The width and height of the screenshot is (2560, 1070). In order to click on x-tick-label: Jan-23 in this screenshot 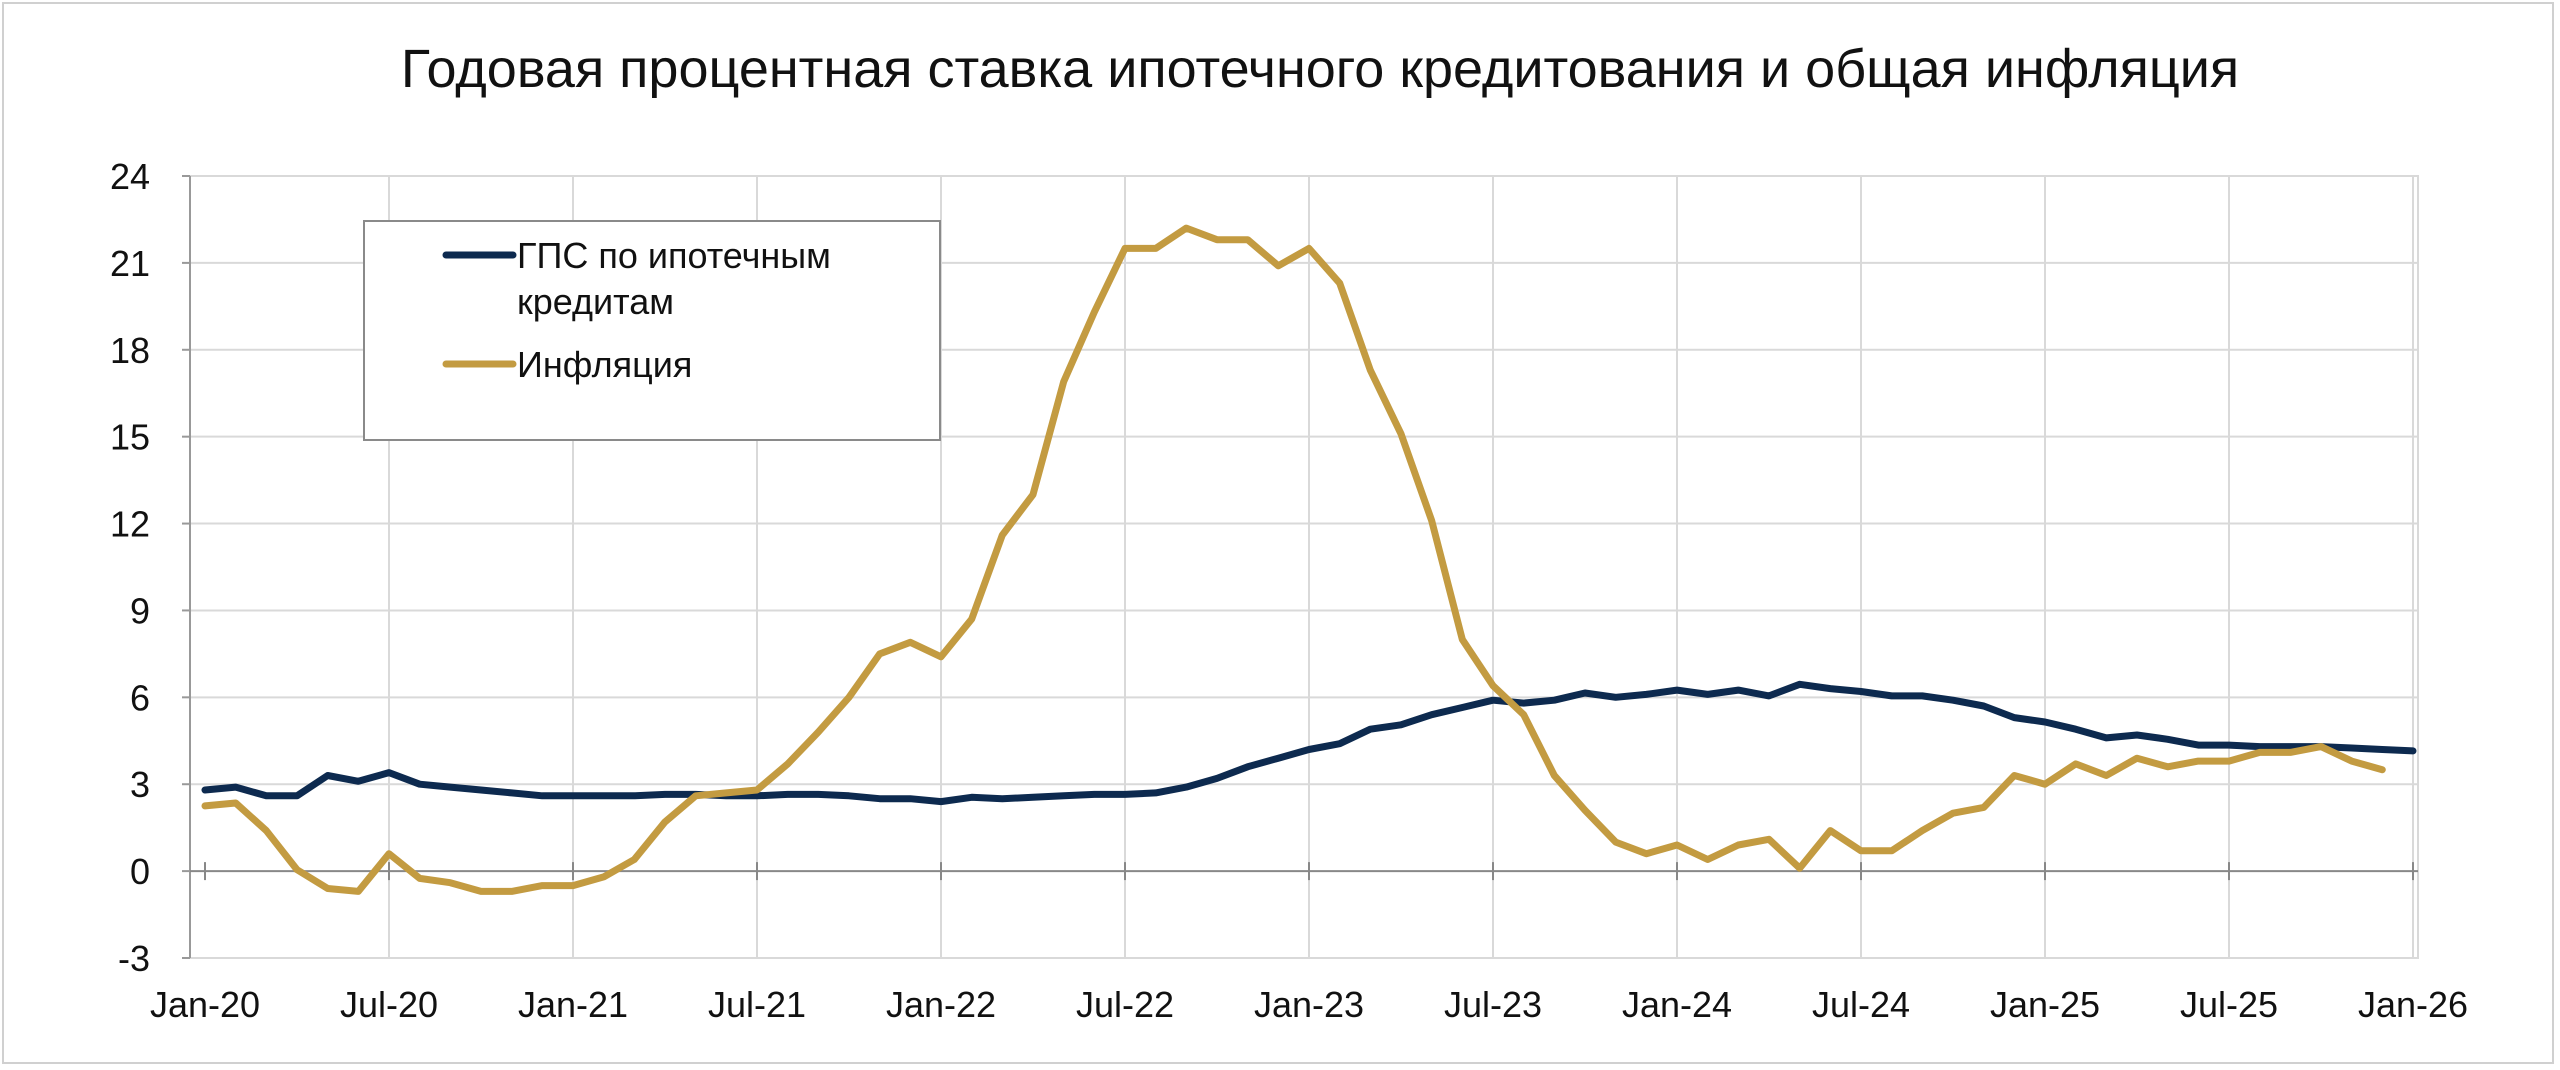, I will do `click(1309, 1004)`.